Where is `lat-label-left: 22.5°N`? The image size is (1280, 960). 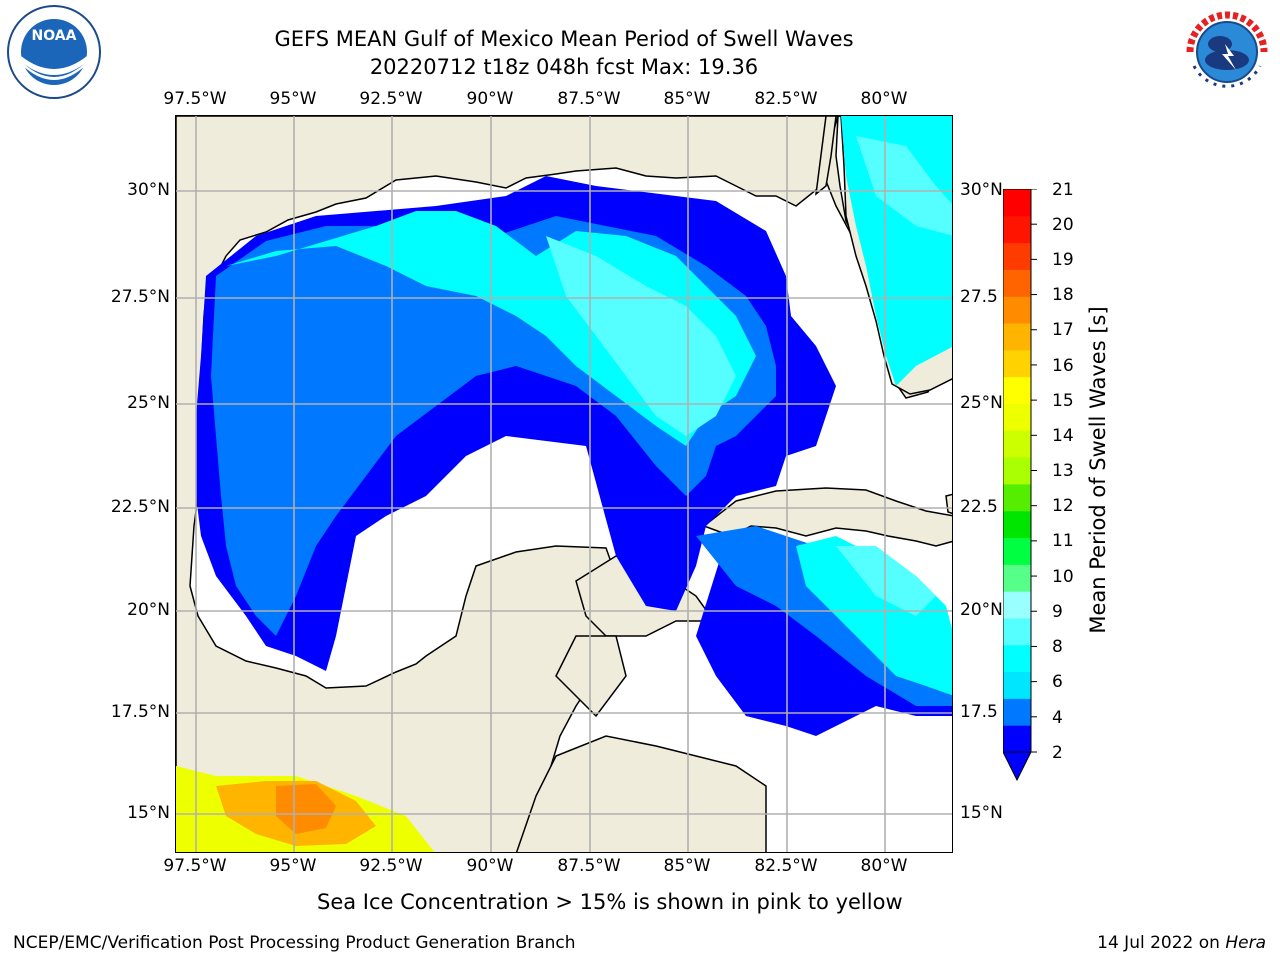 lat-label-left: 22.5°N is located at coordinates (140, 507).